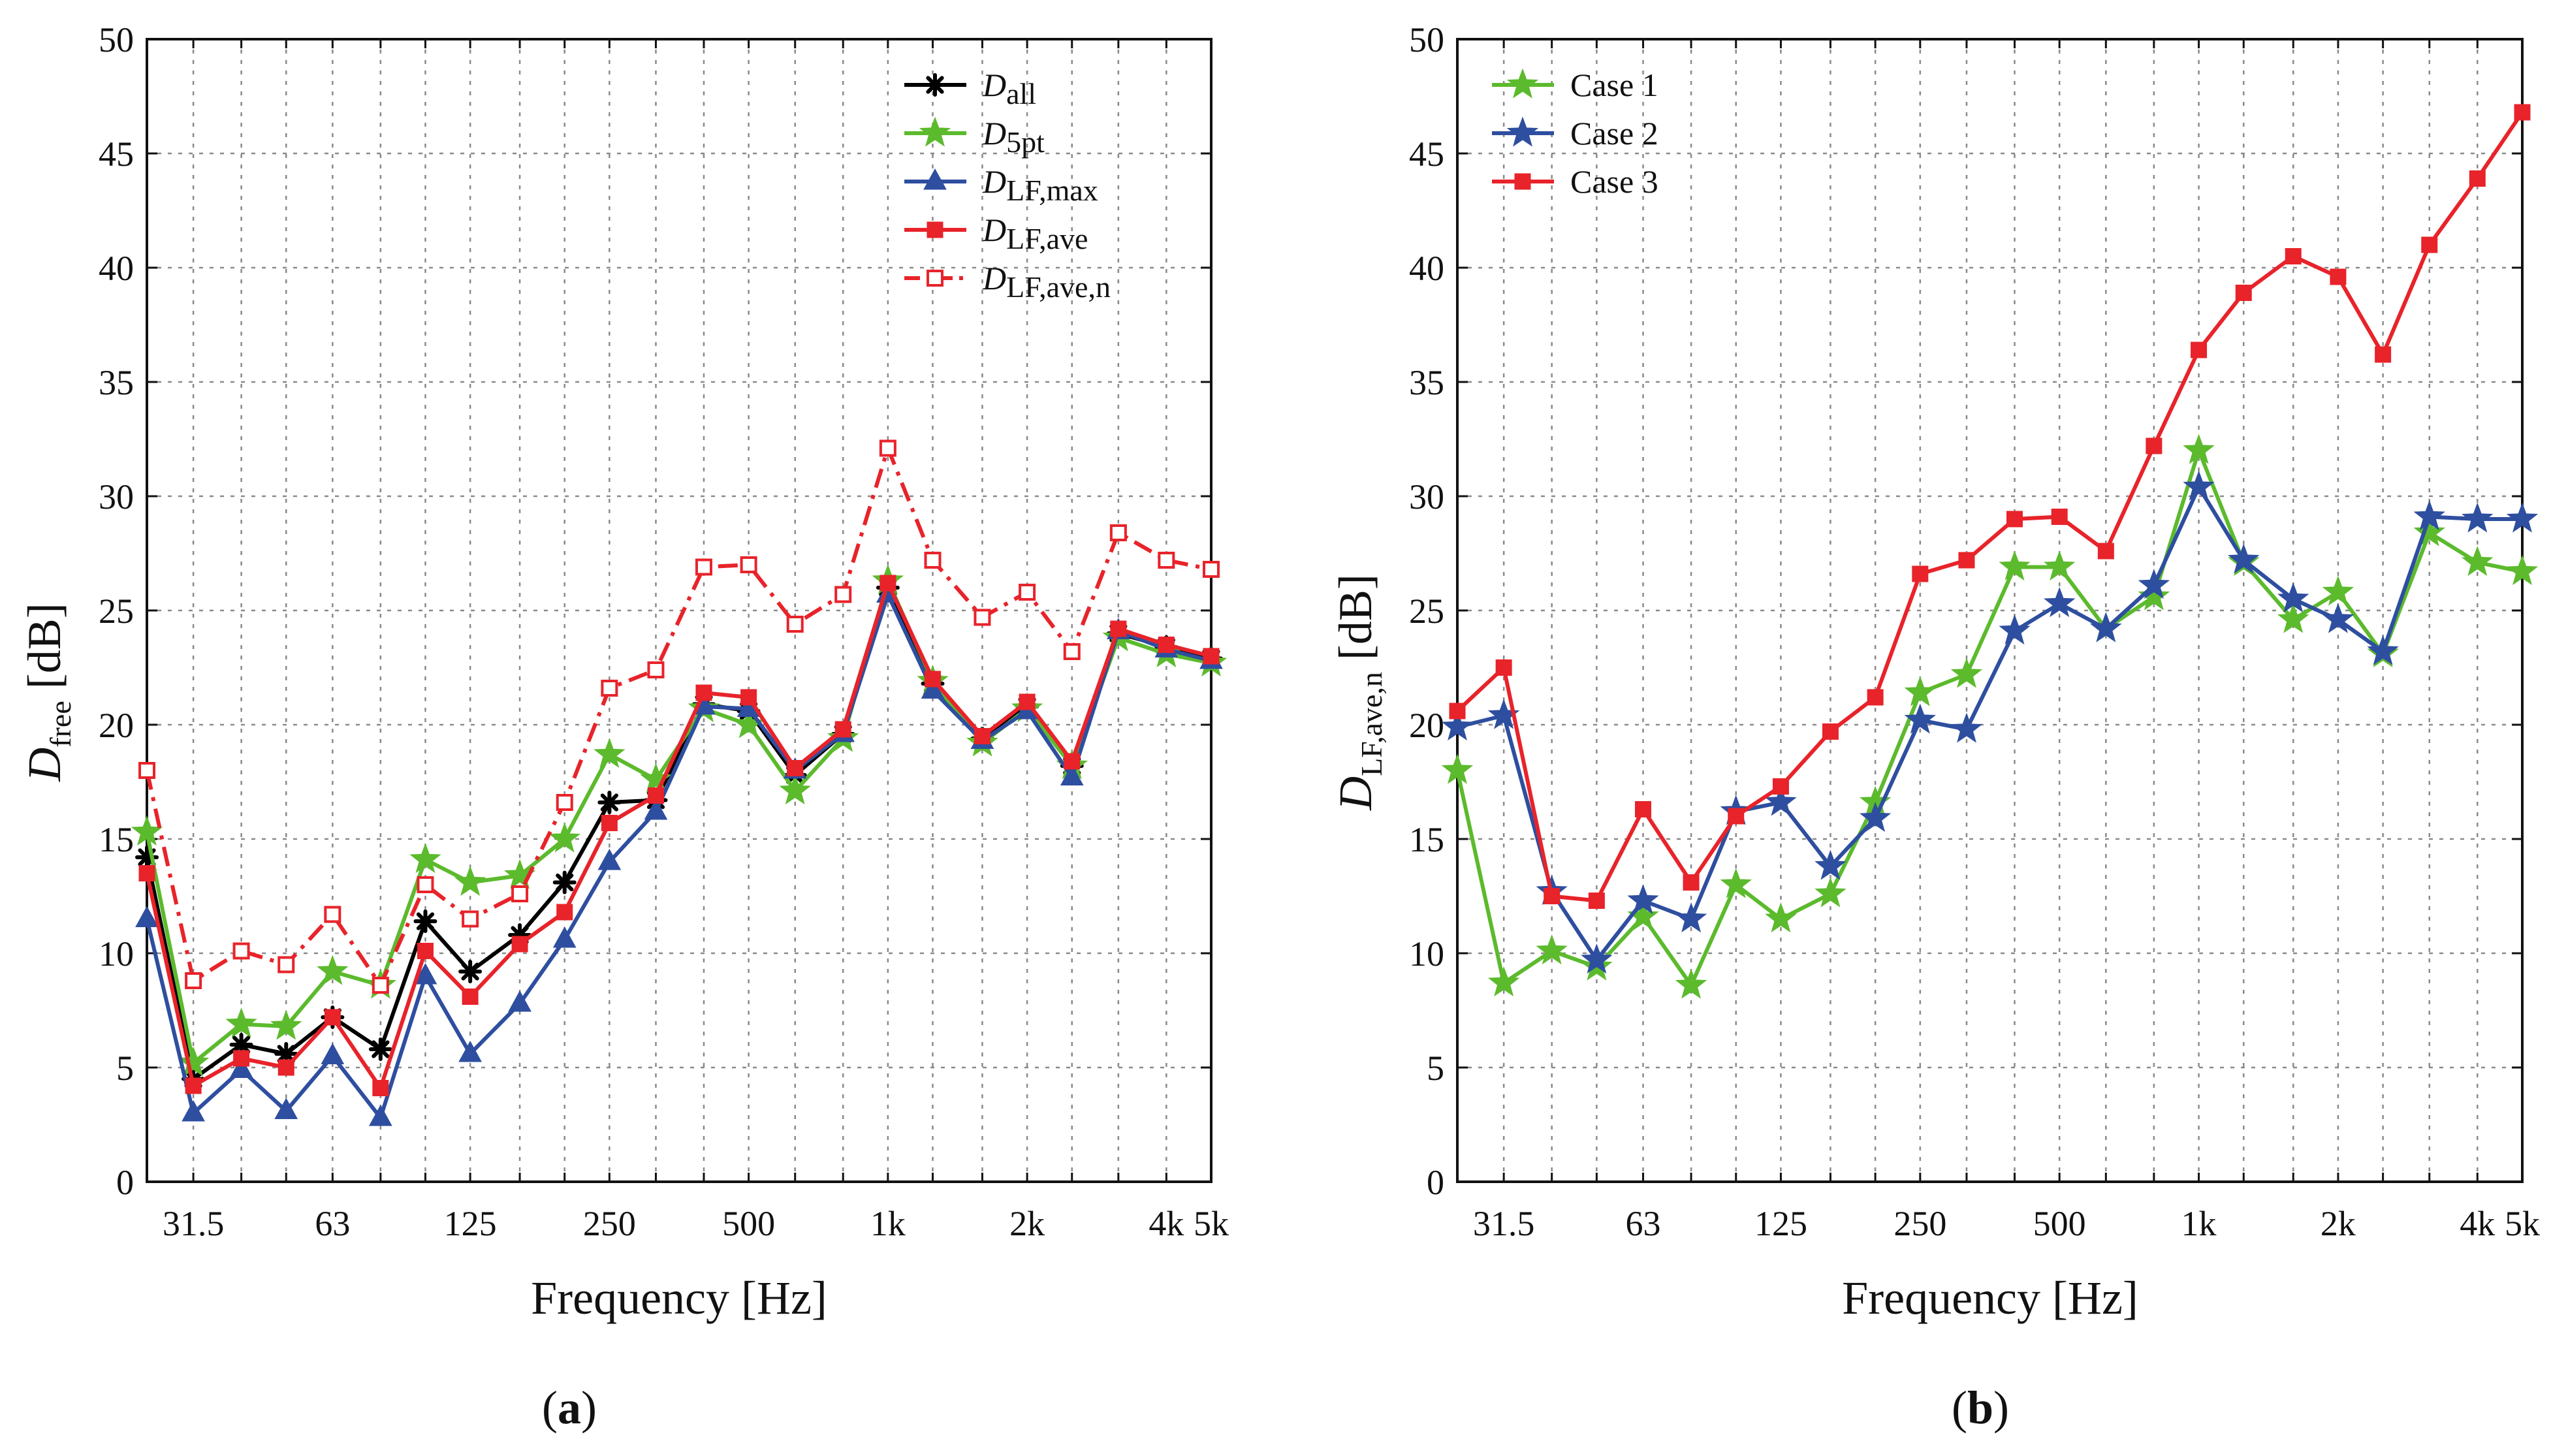 The image size is (2551, 1456). I want to click on x-tick-label: 1k, so click(888, 1223).